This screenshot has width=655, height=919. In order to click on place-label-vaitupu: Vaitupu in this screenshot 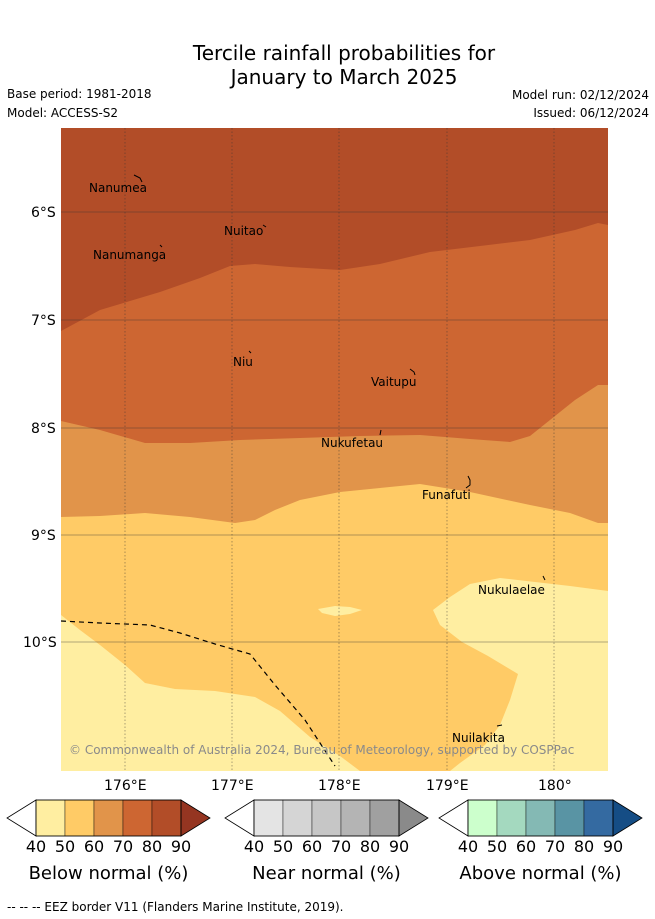, I will do `click(394, 382)`.